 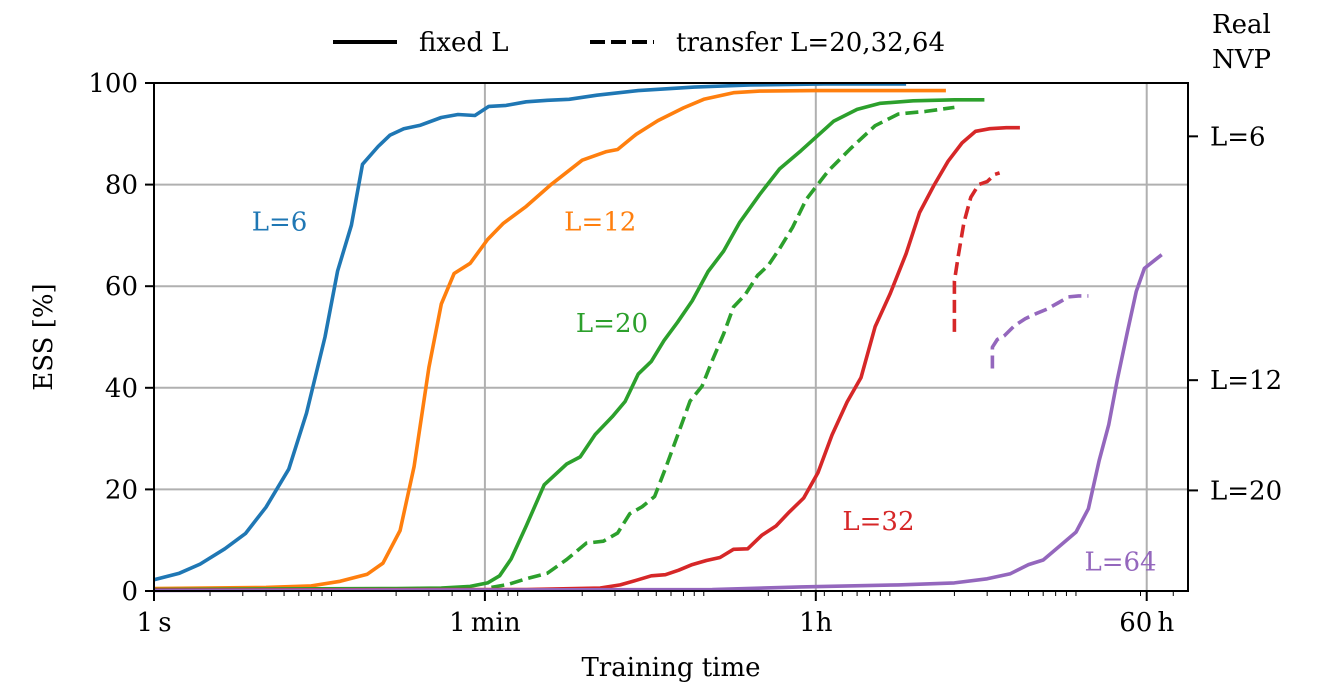 What do you see at coordinates (121, 490) in the screenshot?
I see `y-tick-label: 20` at bounding box center [121, 490].